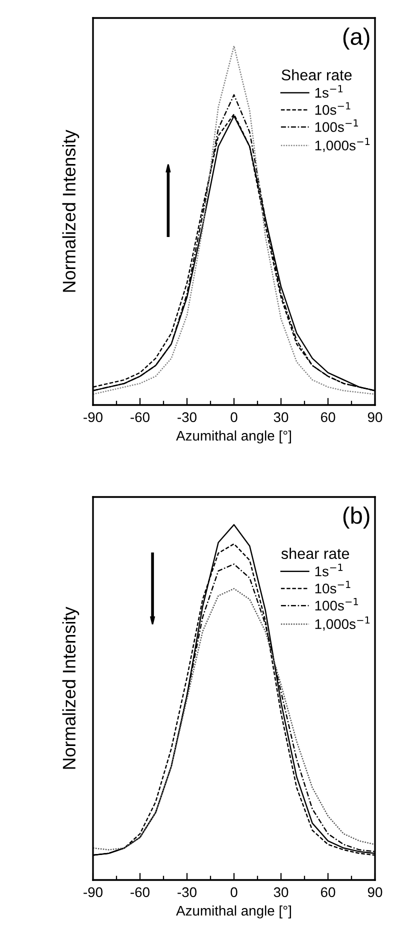  Describe the element at coordinates (356, 517) in the screenshot. I see `annotation: (b)` at that location.